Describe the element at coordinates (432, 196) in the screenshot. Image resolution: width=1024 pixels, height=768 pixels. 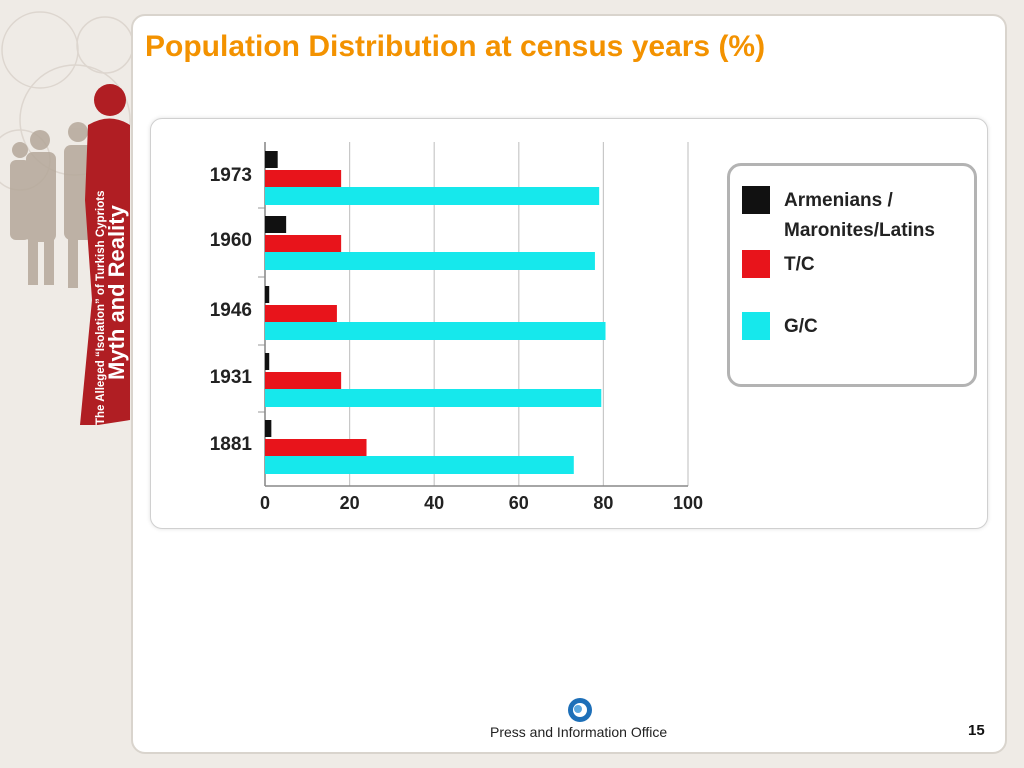
I see `bar-gc-1973` at that location.